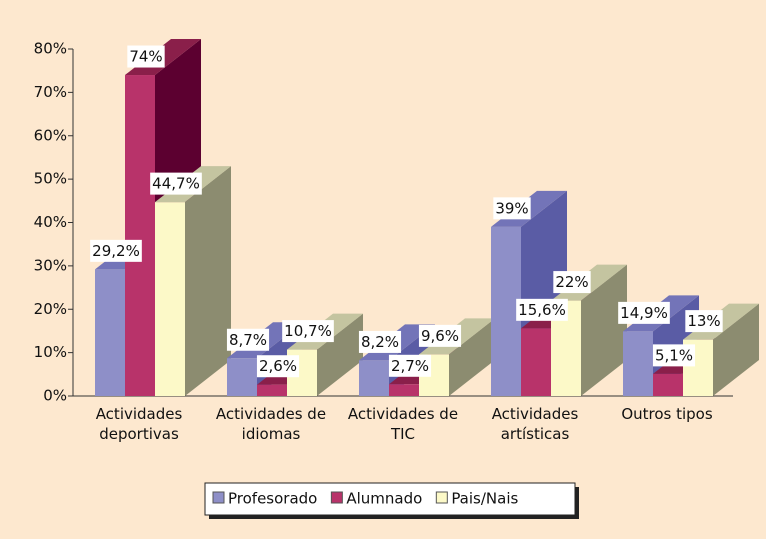 This screenshot has width=766, height=539. Describe the element at coordinates (50, 265) in the screenshot. I see `y-tick-label: 30%` at that location.